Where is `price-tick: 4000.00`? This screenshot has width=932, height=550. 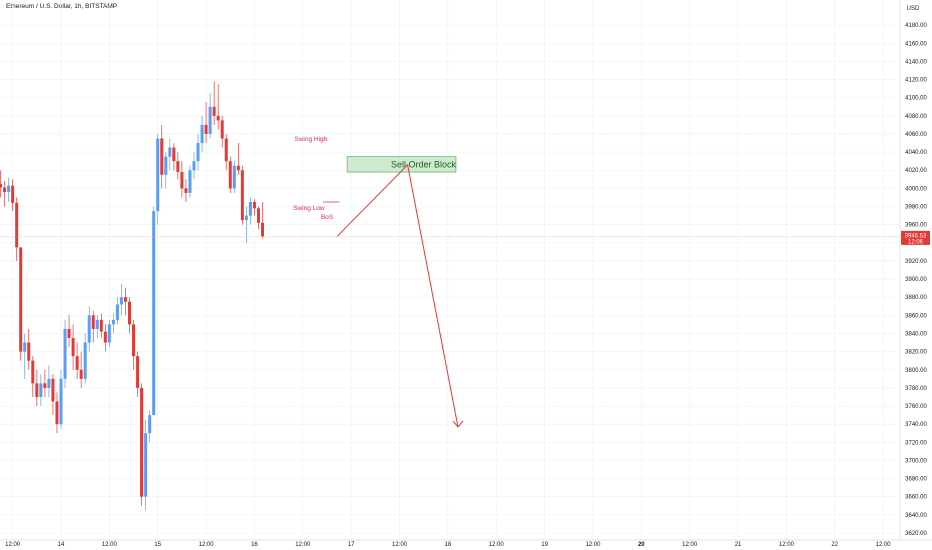
price-tick: 4000.00 is located at coordinates (916, 189).